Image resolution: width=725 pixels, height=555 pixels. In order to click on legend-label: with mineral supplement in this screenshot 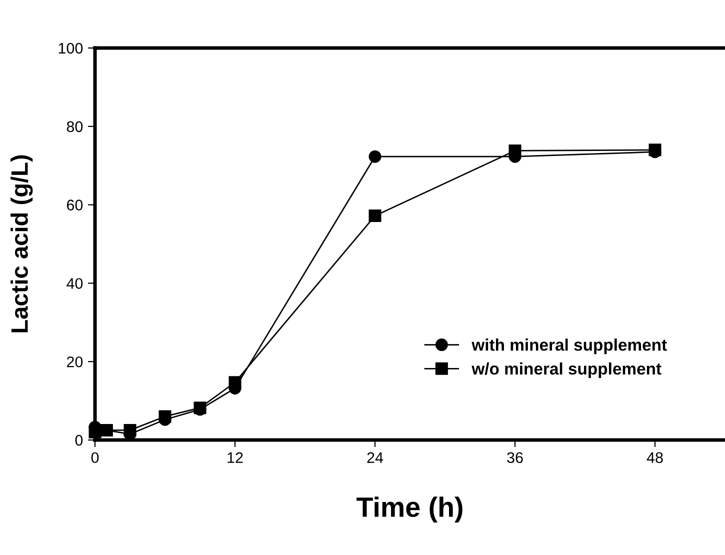, I will do `click(569, 346)`.